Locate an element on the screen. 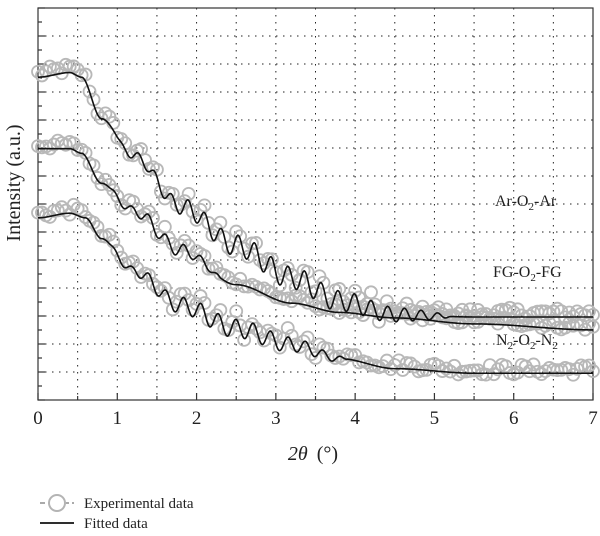 This screenshot has width=600, height=536. x-axis-variable: 2θ is located at coordinates (298, 454).